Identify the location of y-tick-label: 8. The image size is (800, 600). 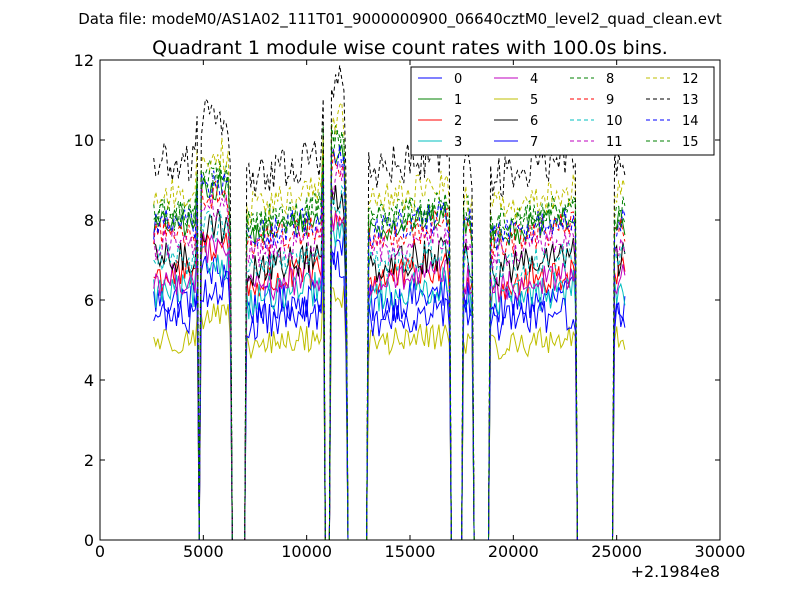
(89, 220).